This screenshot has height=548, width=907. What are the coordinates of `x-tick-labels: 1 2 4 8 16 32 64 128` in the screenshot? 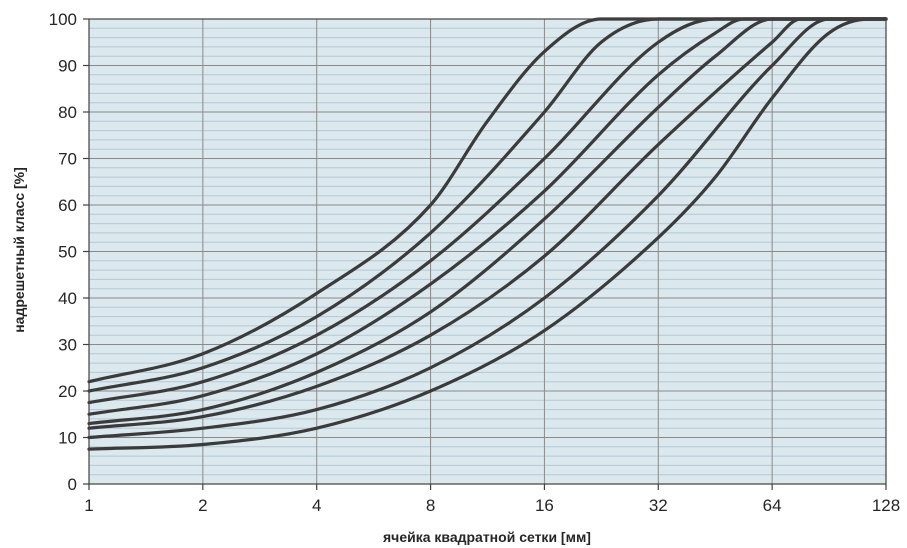 It's located at (492, 505).